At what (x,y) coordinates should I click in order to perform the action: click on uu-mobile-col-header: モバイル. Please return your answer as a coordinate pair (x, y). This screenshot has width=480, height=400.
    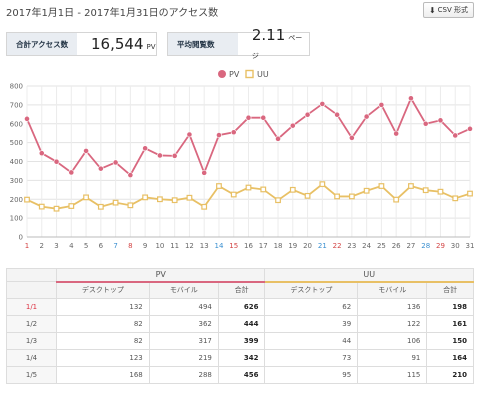
    Looking at the image, I should click on (392, 290).